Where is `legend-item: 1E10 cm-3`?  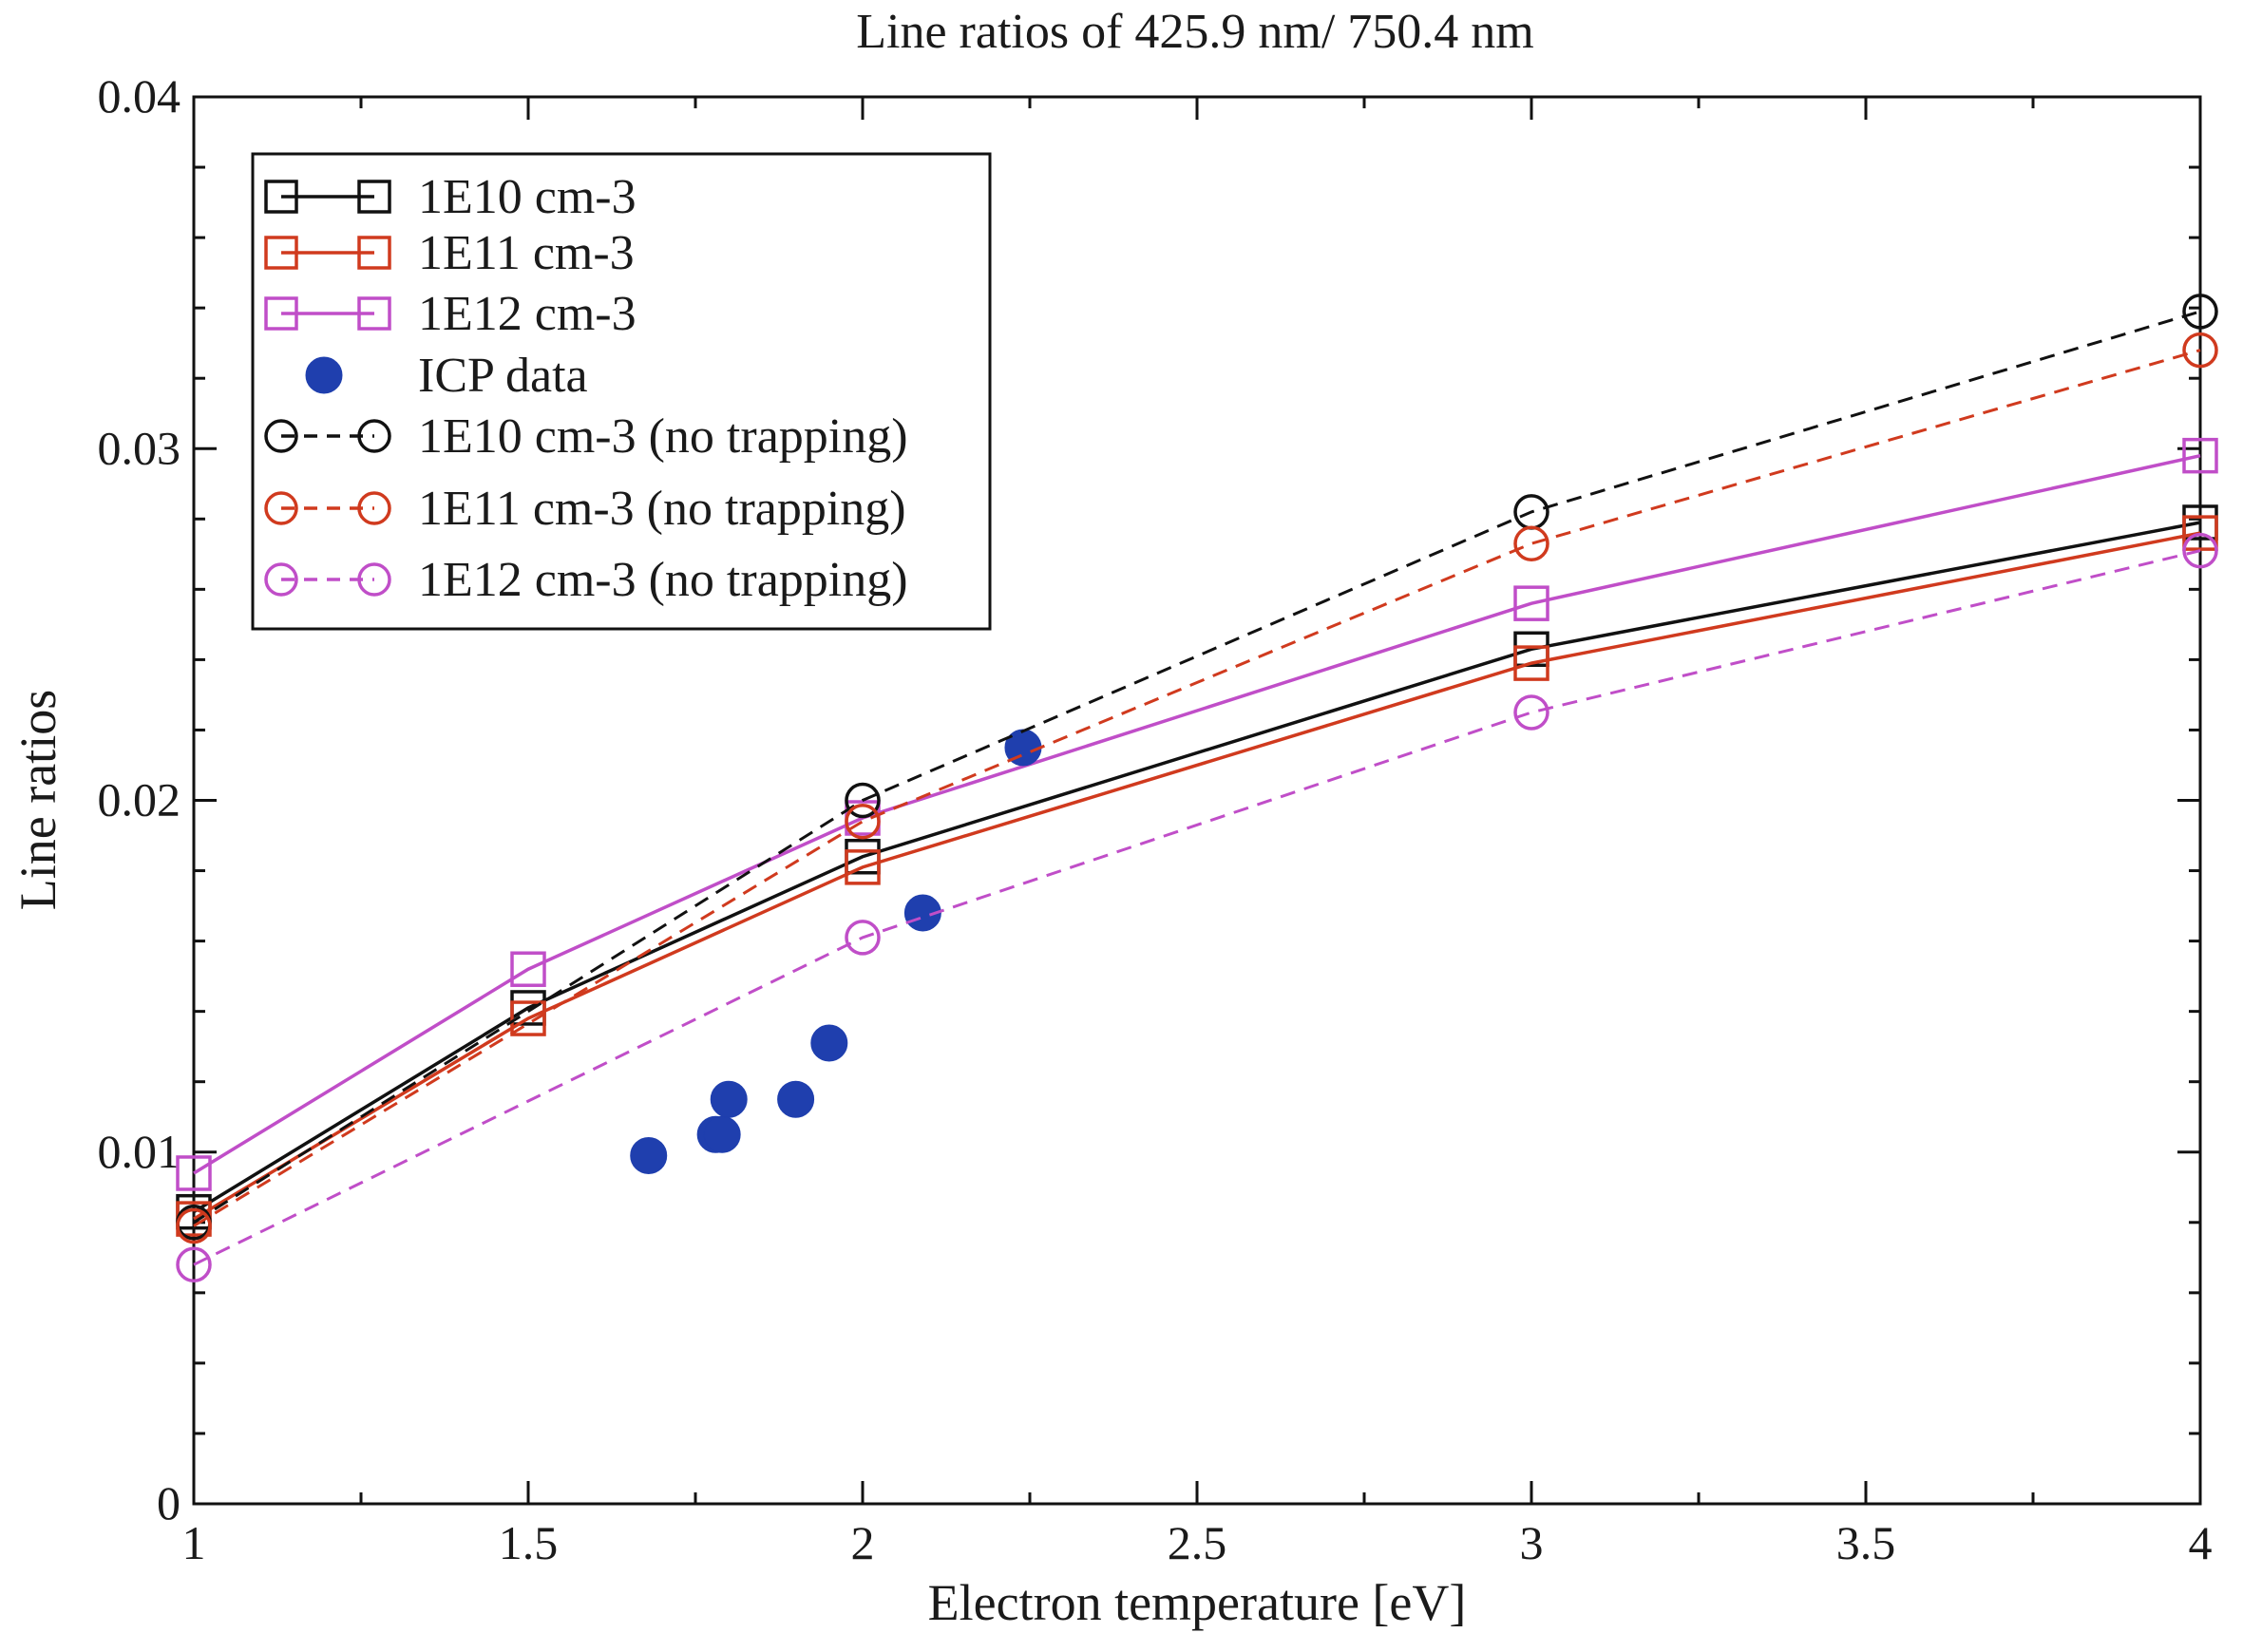
legend-item: 1E10 cm-3 is located at coordinates (451, 197).